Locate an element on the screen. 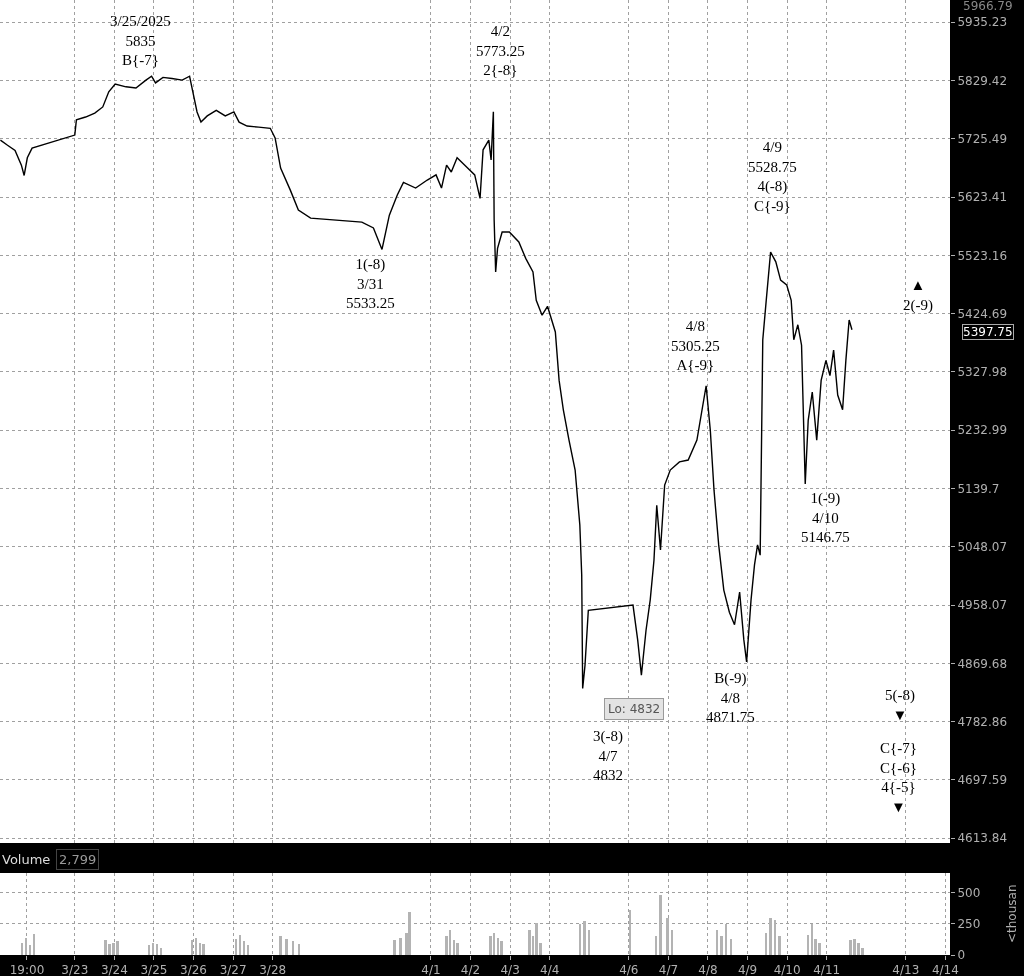  y-tick-label: 4869.68 is located at coordinates (982, 663).